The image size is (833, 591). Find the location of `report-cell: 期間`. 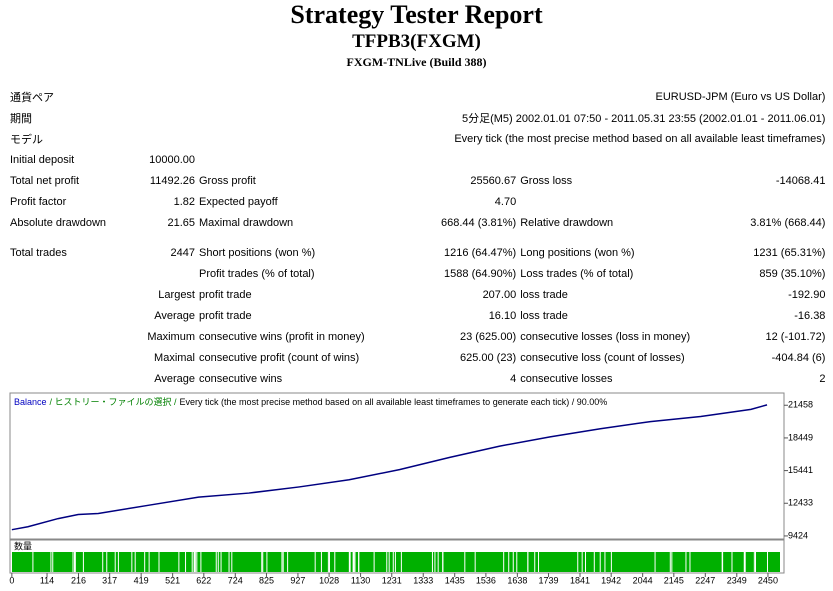

report-cell: 期間 is located at coordinates (21, 118).